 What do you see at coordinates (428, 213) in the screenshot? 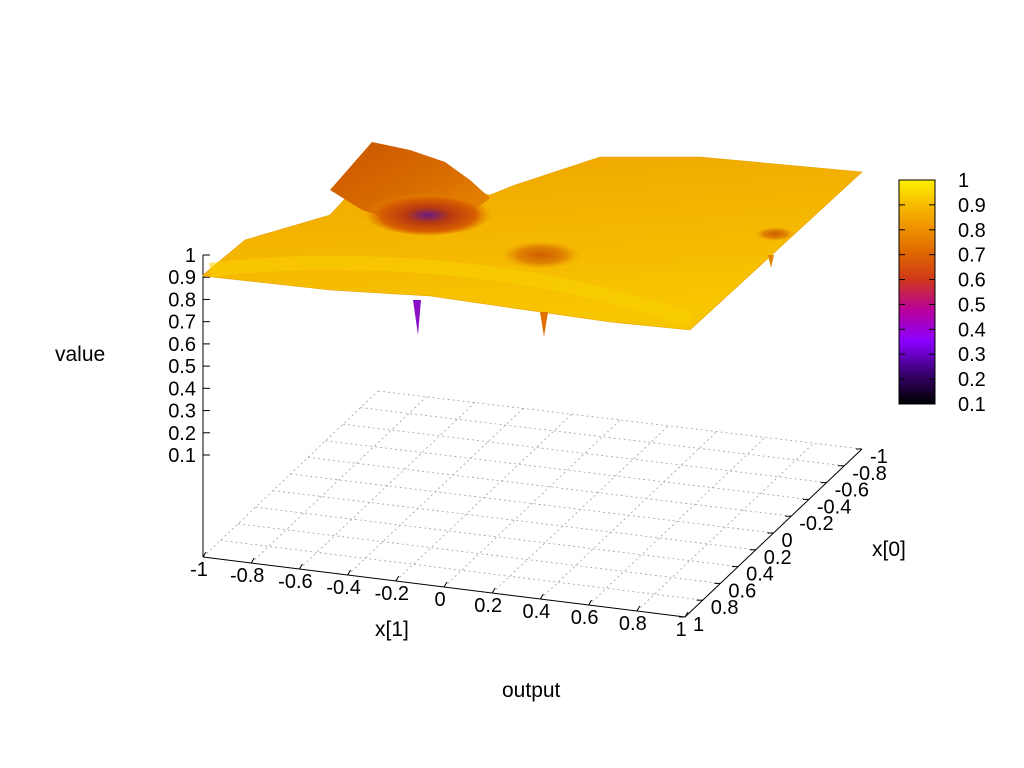
I see `surface-dip-large` at bounding box center [428, 213].